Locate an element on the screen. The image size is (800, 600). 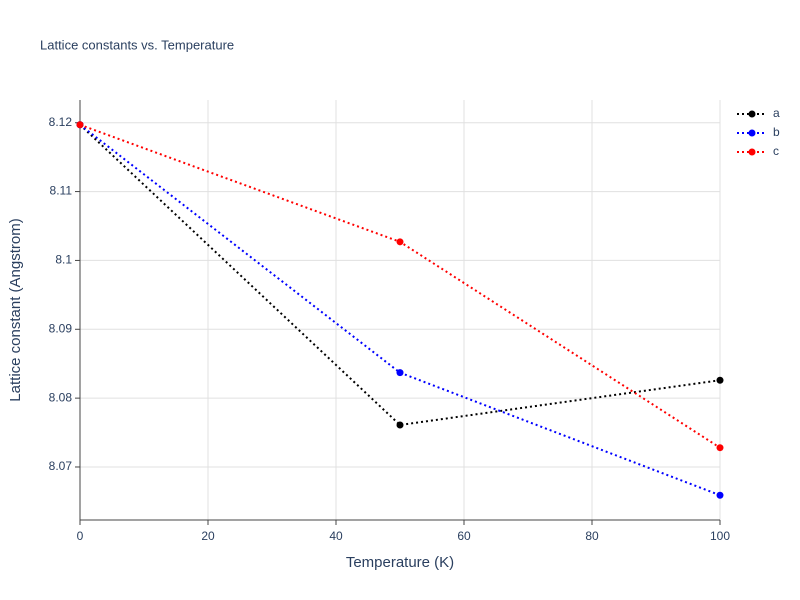
x-tick-label: 60 is located at coordinates (464, 536).